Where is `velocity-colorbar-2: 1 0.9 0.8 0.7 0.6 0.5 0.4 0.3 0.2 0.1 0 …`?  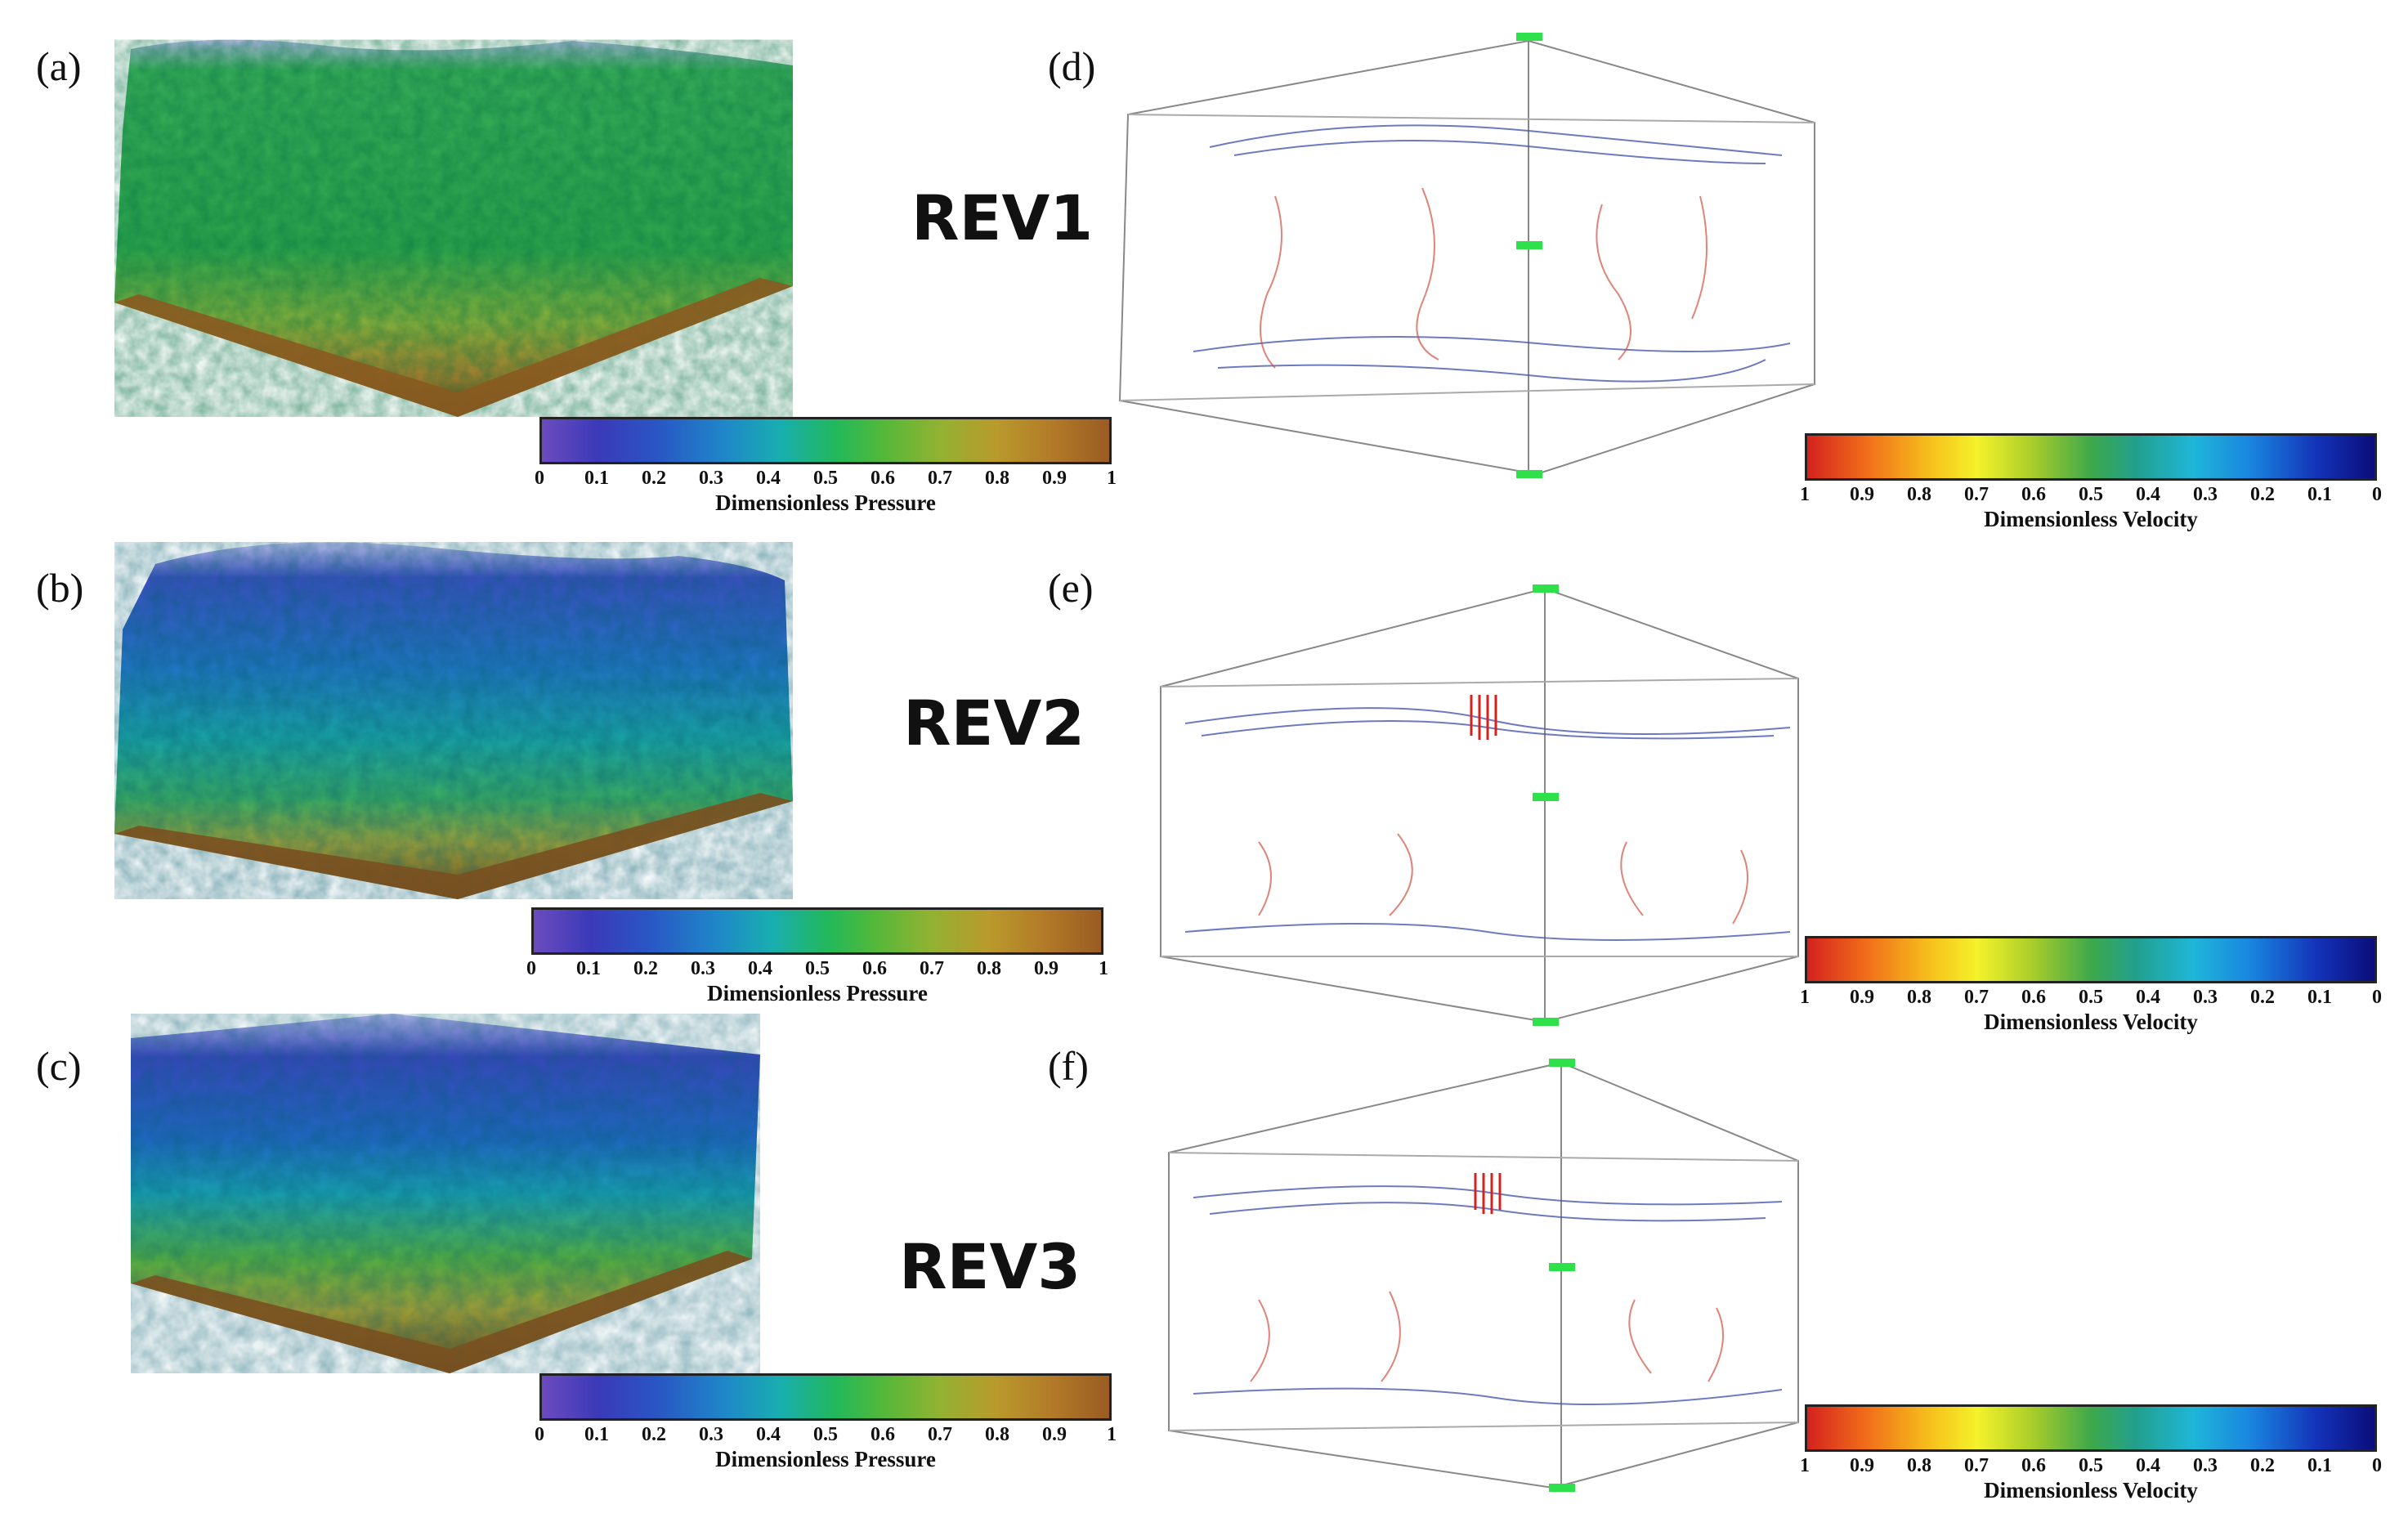
velocity-colorbar-2: 1 0.9 0.8 0.7 0.6 0.5 0.4 0.3 0.2 0.1 0 … is located at coordinates (2091, 985).